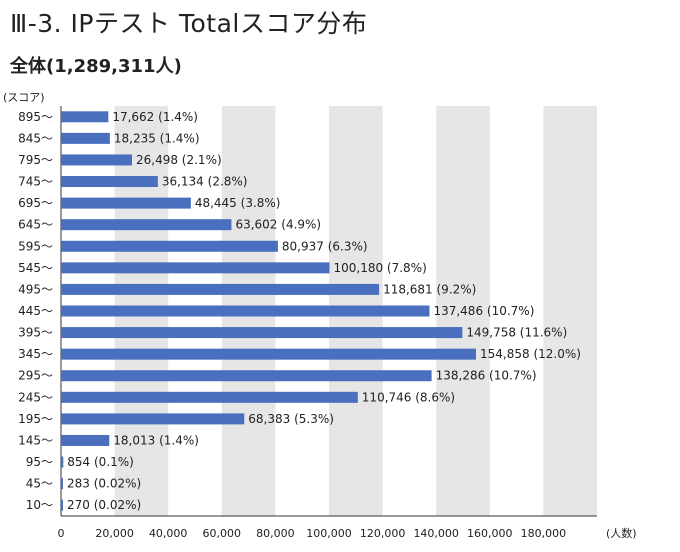  Describe the element at coordinates (100, 462) in the screenshot. I see `data-label: 854 (0.1%)` at that location.